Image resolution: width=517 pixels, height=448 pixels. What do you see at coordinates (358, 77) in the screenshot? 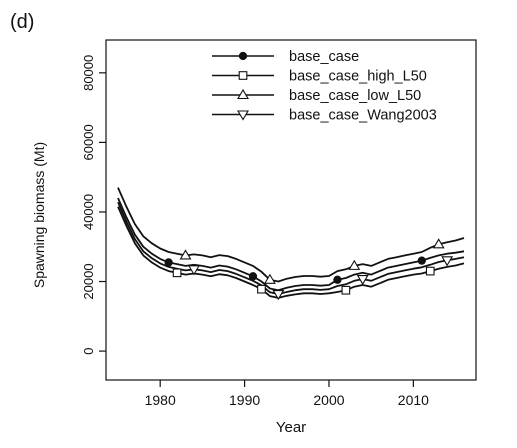
I see `legend-label: base_case_high_L50` at bounding box center [358, 77].